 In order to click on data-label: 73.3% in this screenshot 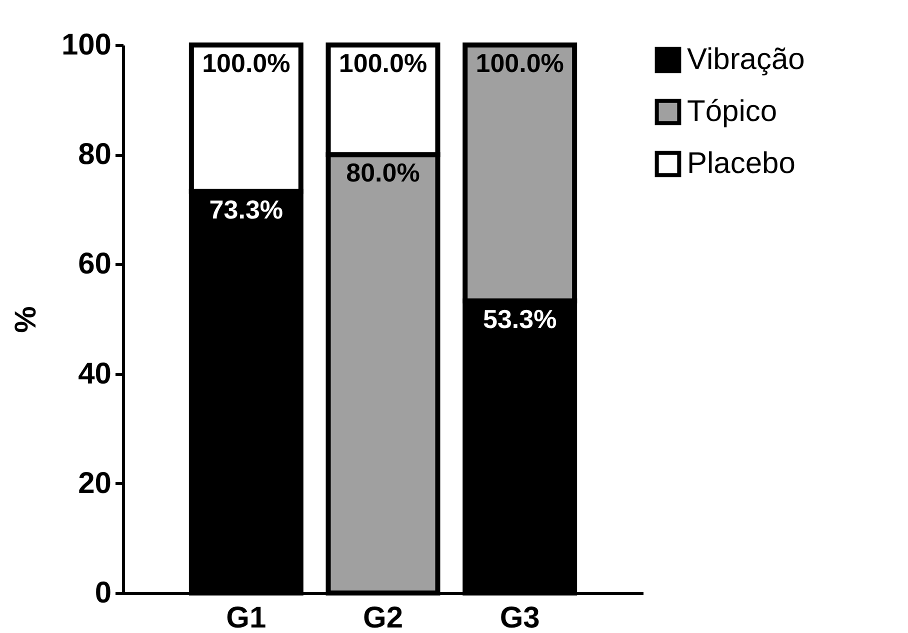, I will do `click(246, 209)`.